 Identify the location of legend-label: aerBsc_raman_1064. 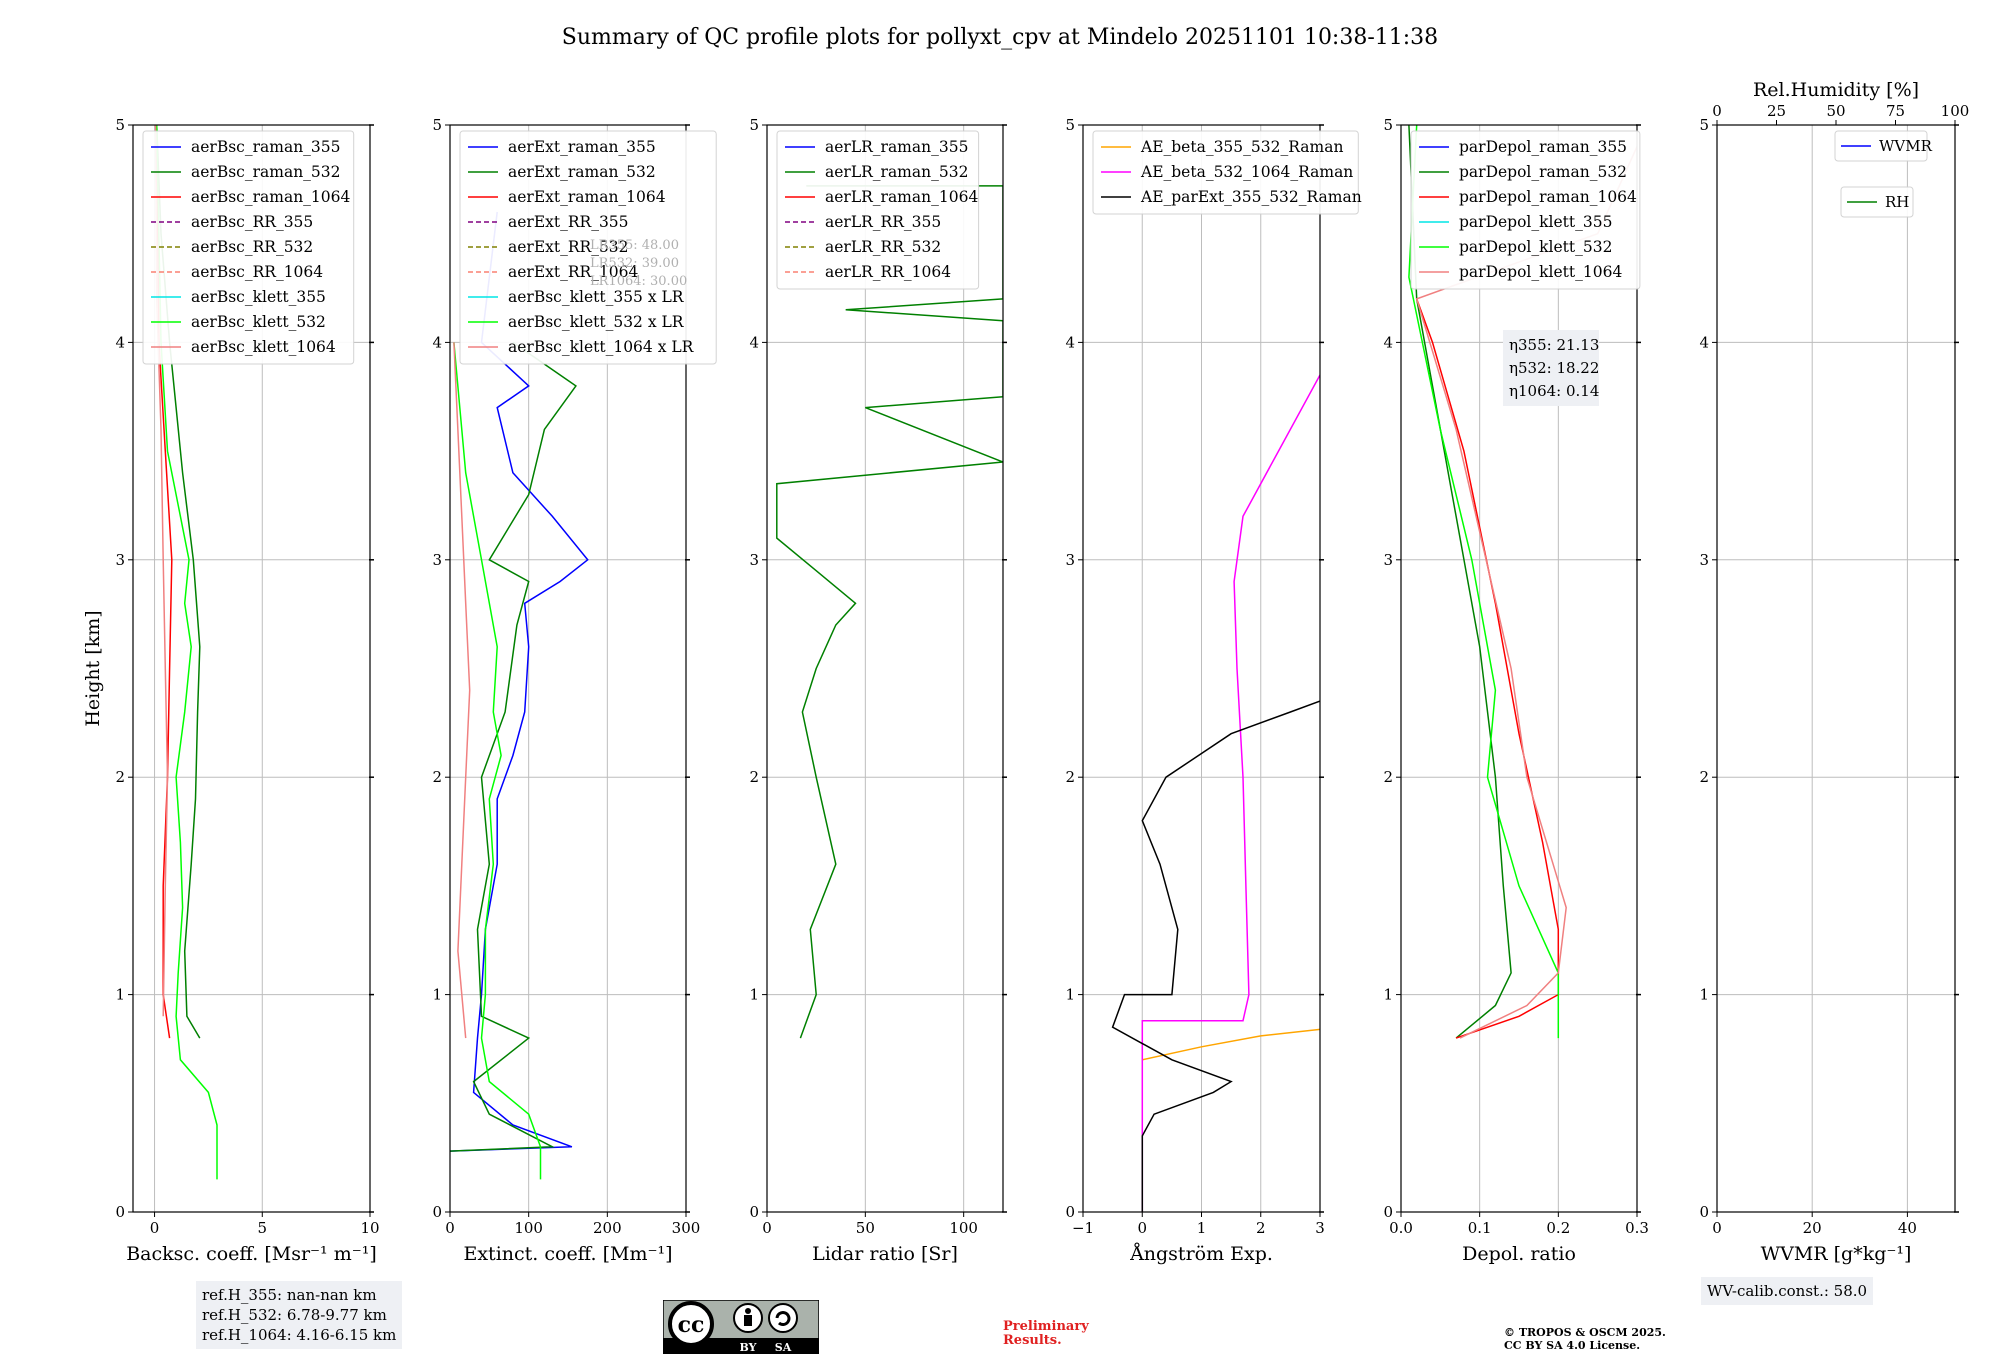
(271, 197).